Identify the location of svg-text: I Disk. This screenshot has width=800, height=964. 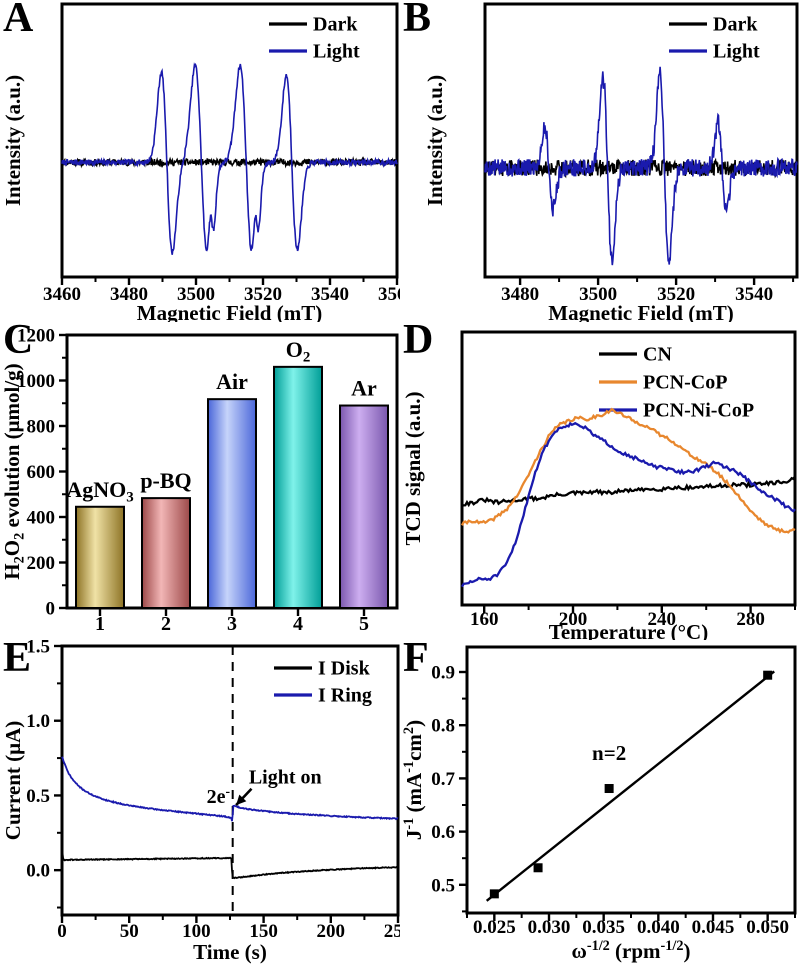
(344, 669).